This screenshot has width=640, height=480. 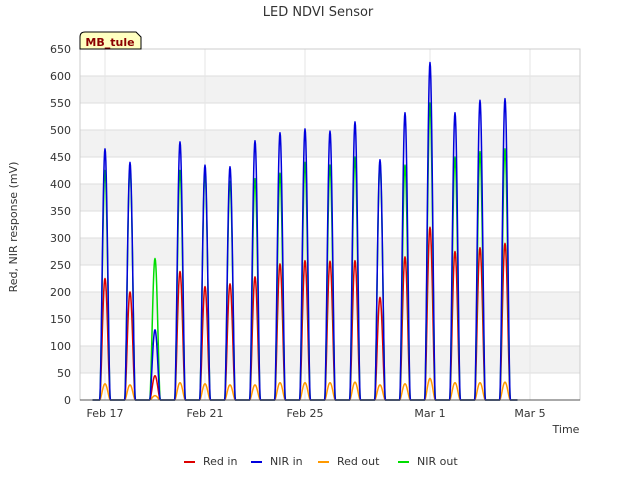 What do you see at coordinates (60, 103) in the screenshot?
I see `y-tick-label: 550` at bounding box center [60, 103].